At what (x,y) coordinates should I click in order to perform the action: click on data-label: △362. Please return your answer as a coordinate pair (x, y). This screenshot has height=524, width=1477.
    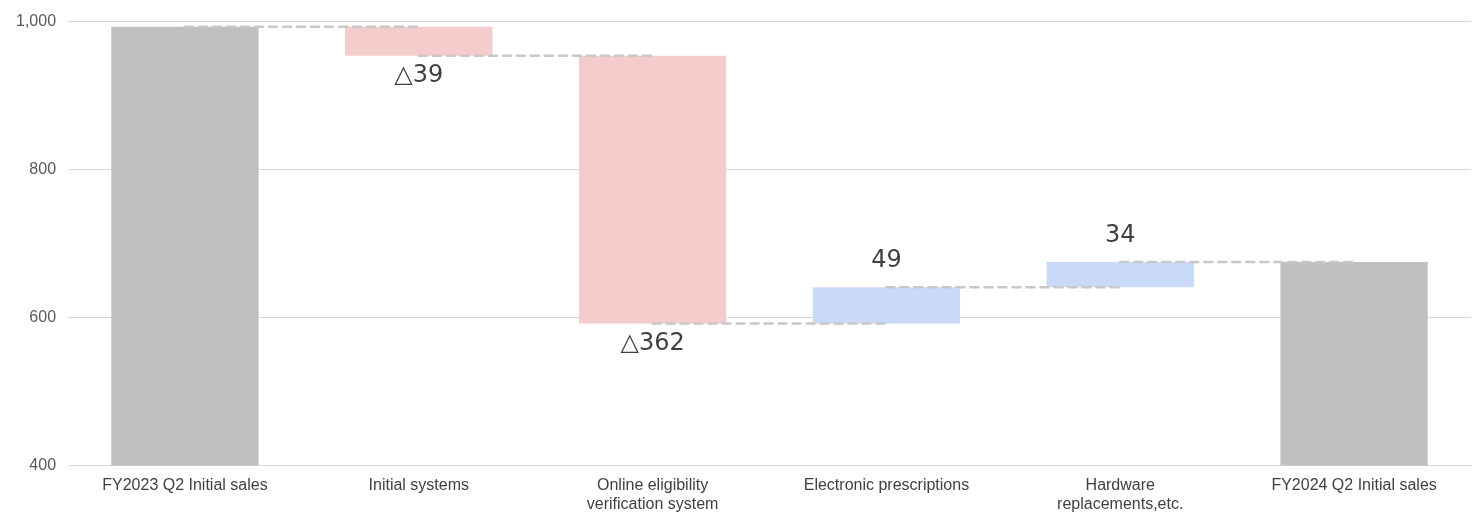
    Looking at the image, I should click on (652, 341).